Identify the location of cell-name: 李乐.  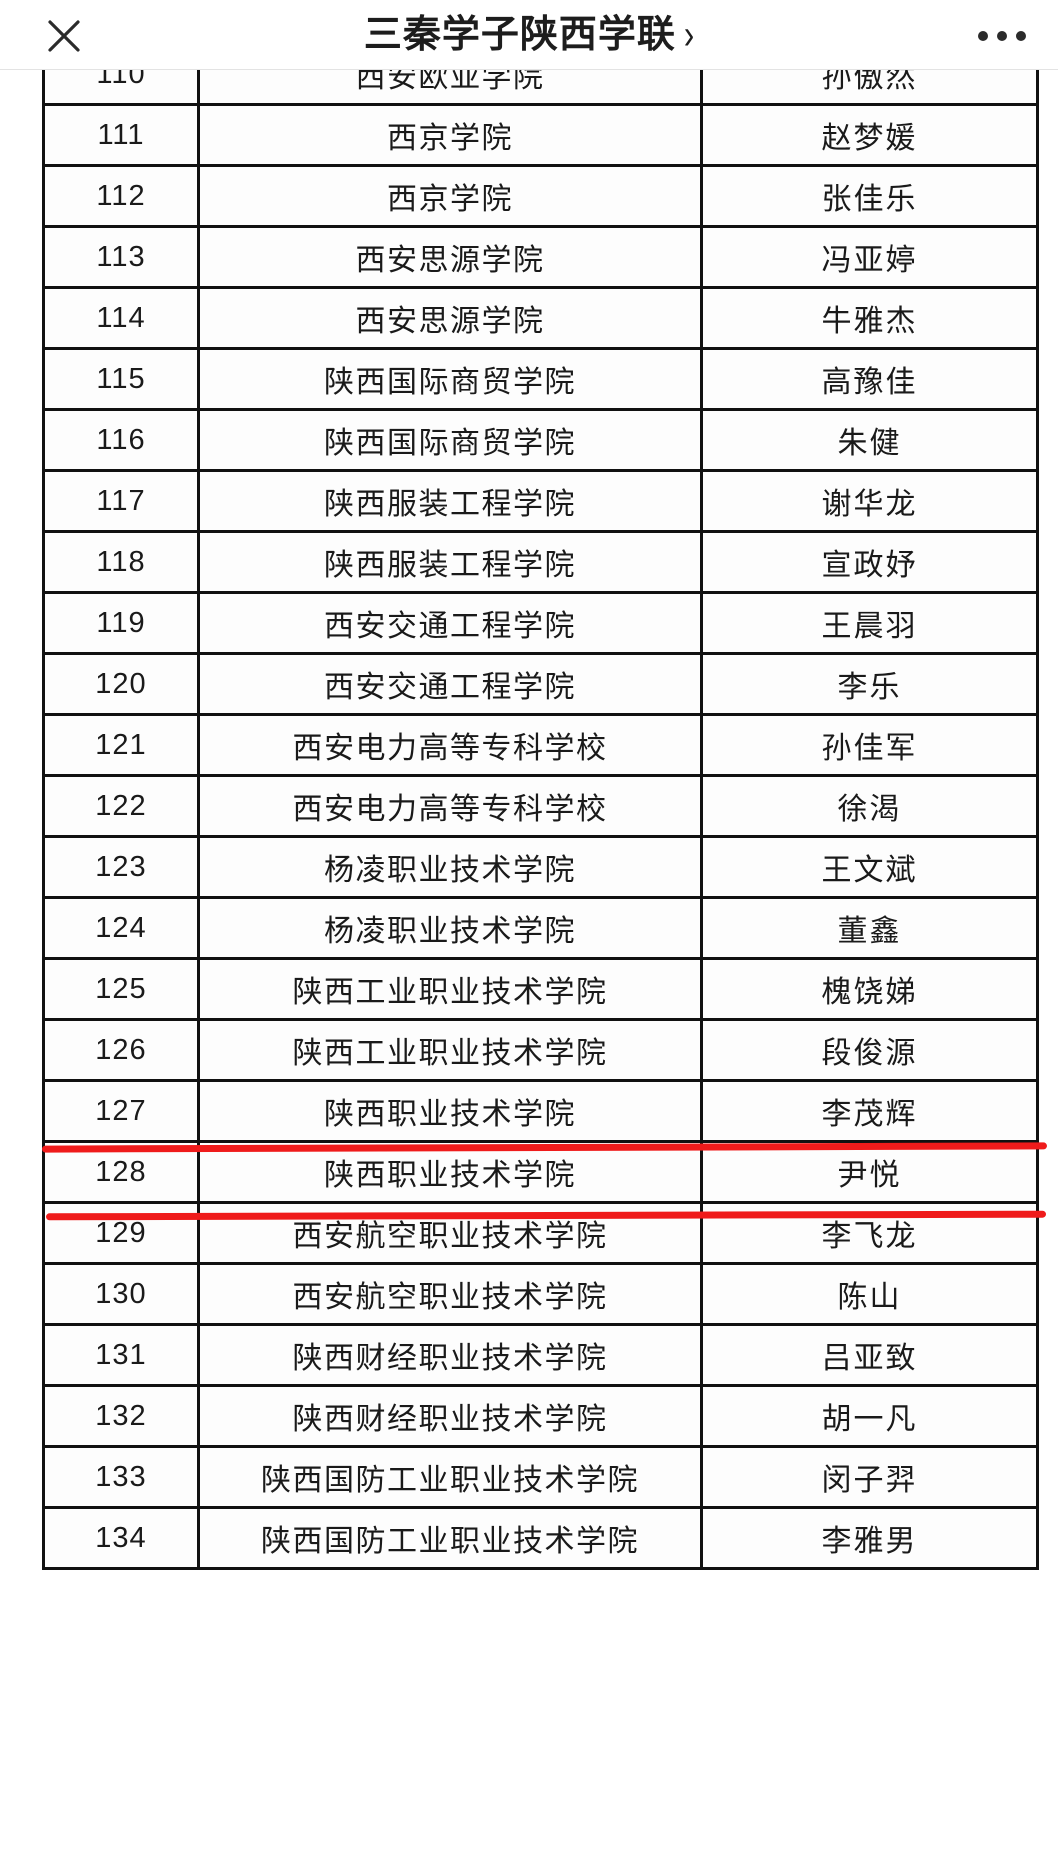
(869, 684).